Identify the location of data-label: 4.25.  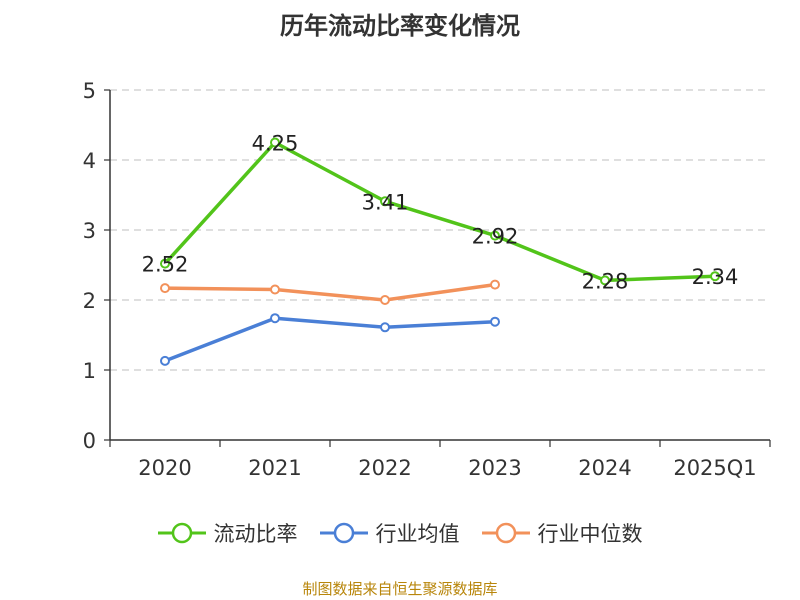
(275, 144).